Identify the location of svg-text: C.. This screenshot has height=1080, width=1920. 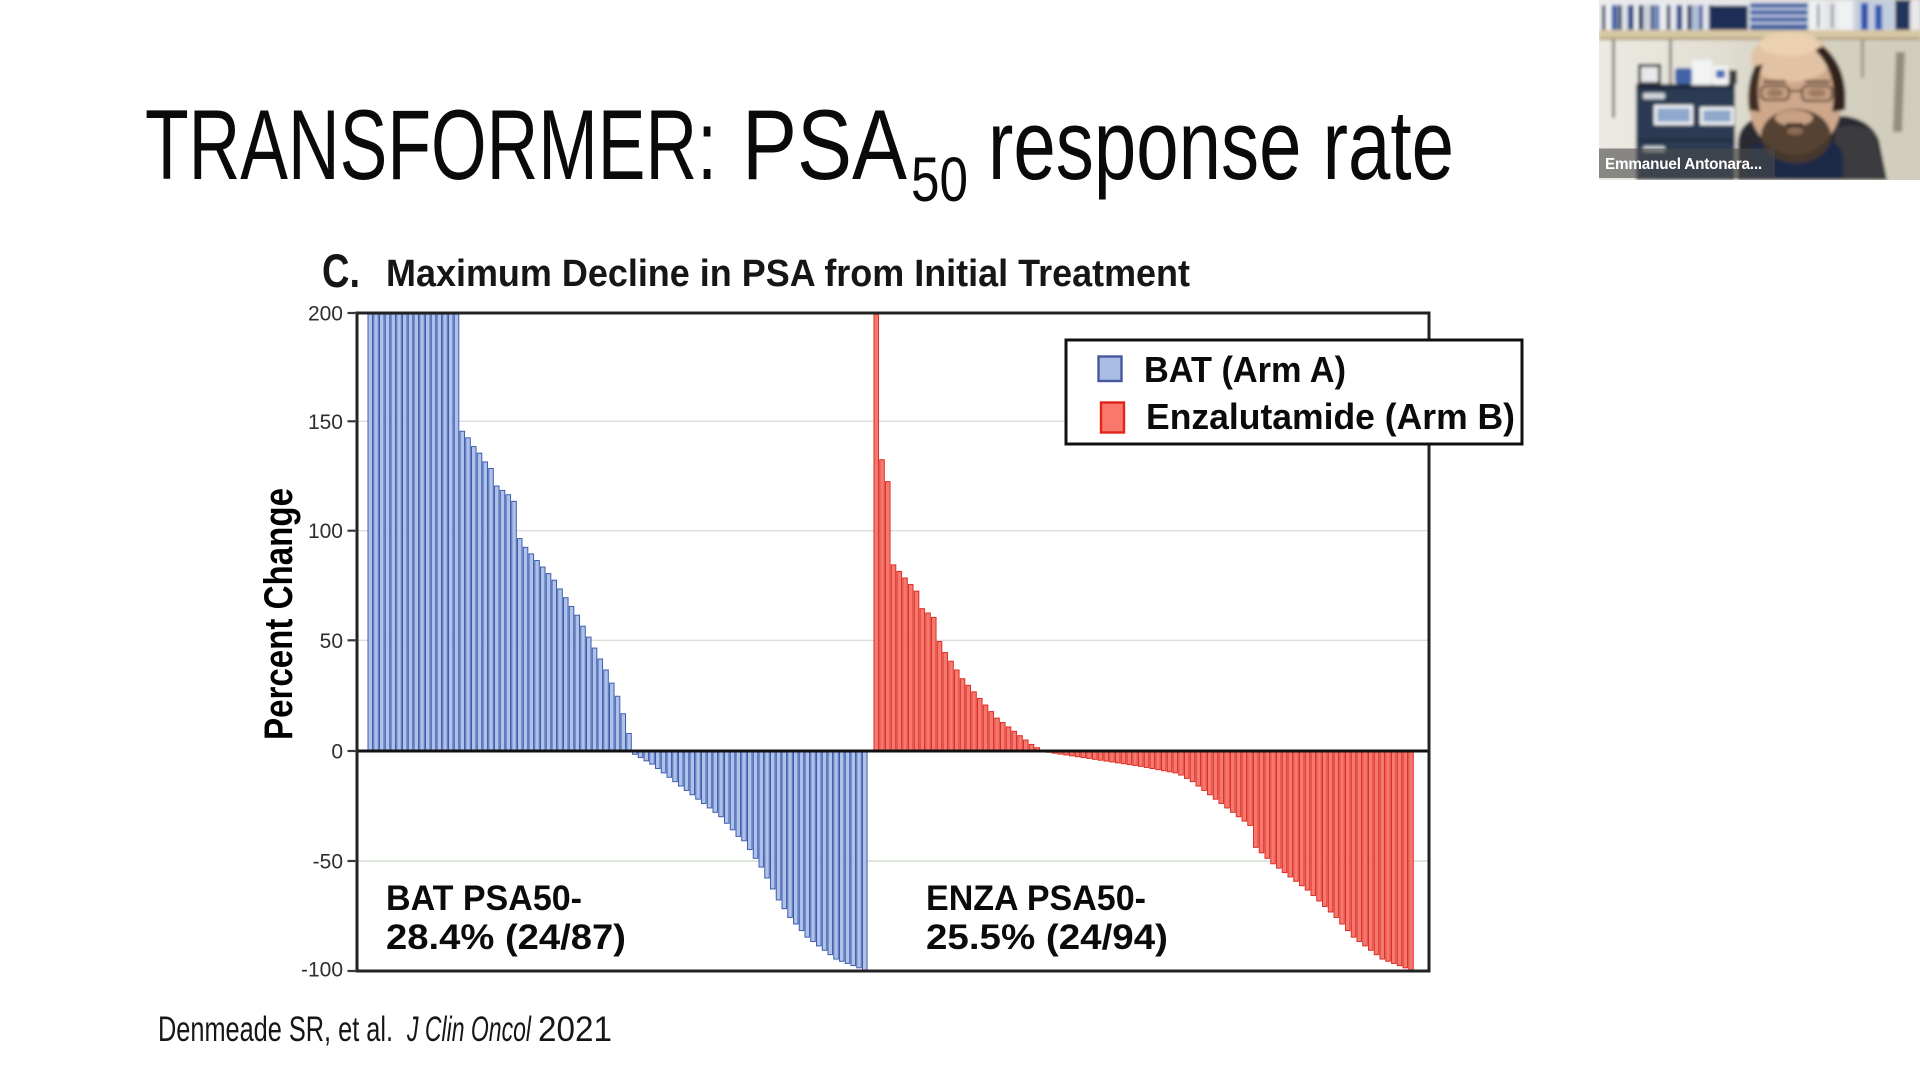
(341, 270).